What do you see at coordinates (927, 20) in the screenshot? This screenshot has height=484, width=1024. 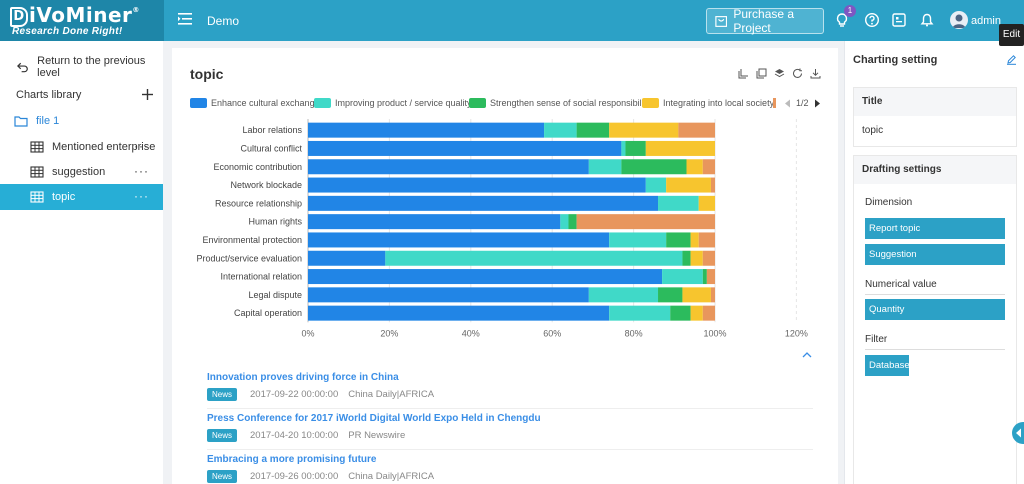 I see `bell-icon` at bounding box center [927, 20].